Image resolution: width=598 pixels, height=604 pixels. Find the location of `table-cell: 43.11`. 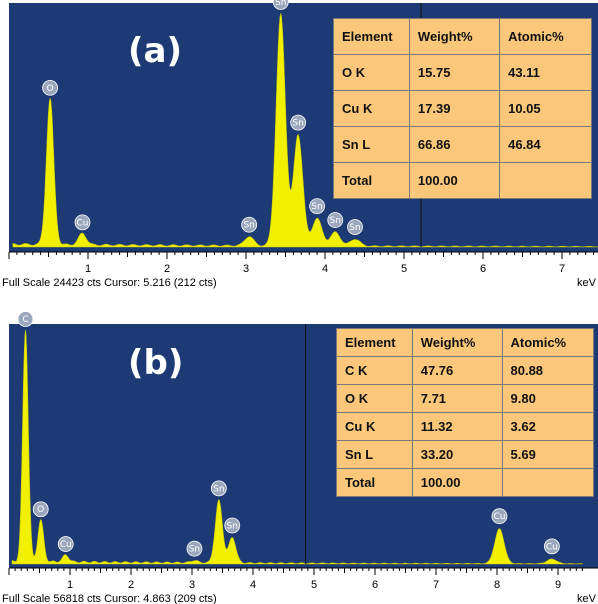

table-cell: 43.11 is located at coordinates (545, 72).